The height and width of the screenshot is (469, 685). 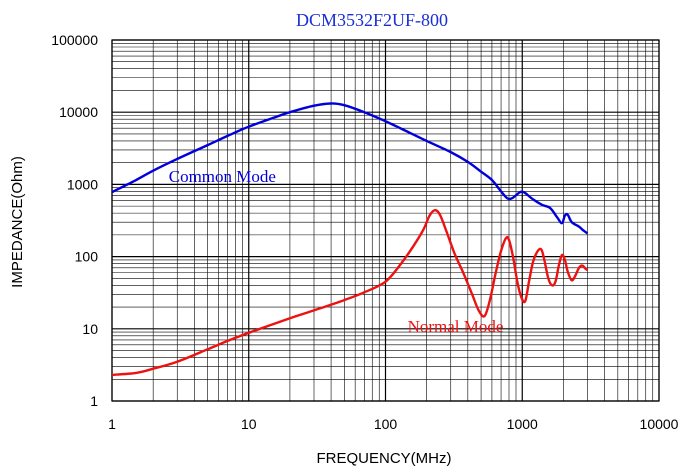 I want to click on chart-title: DCM3532F2UF-800, so click(x=372, y=20).